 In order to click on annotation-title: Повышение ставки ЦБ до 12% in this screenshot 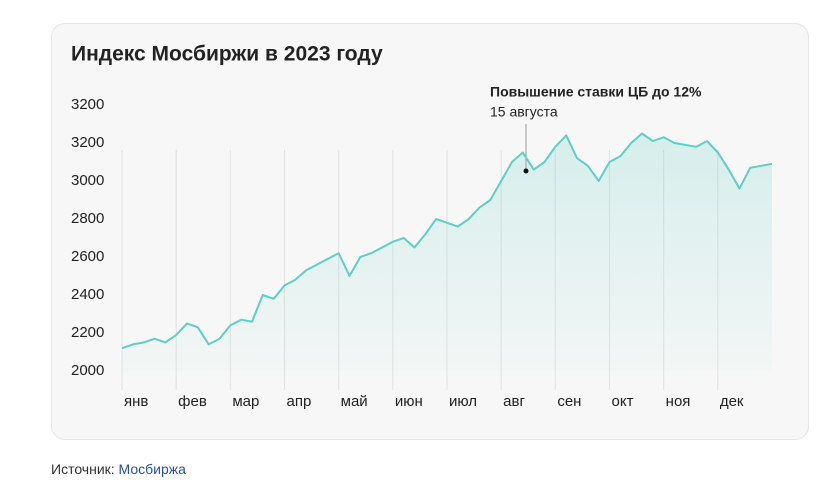, I will do `click(596, 92)`.